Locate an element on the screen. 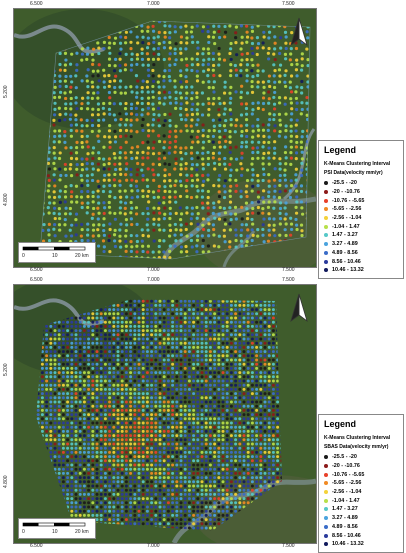 This screenshot has width=406, height=553. legend-heading-line2: PSI Data(velocity mm/yr) is located at coordinates (361, 173).